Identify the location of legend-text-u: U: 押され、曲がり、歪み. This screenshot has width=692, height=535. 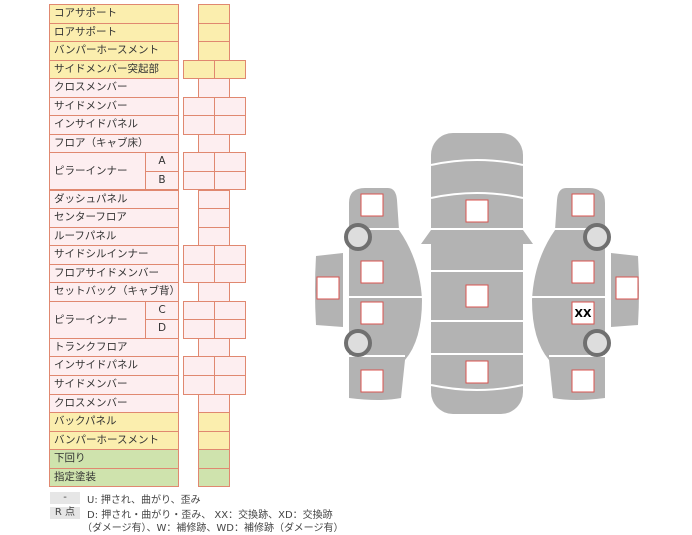
(144, 500).